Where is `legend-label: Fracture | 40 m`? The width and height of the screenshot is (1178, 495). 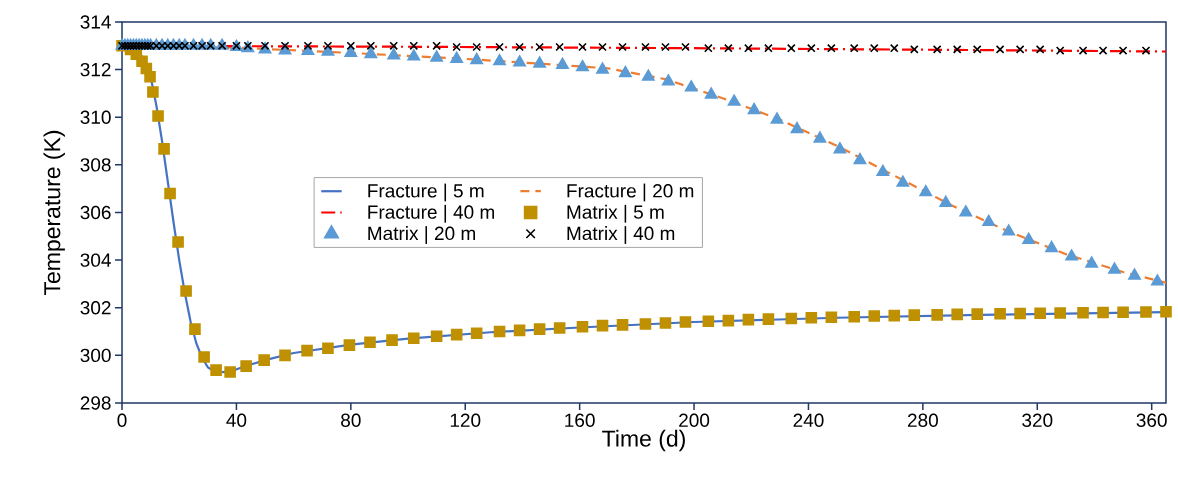
legend-label: Fracture | 40 m is located at coordinates (431, 213).